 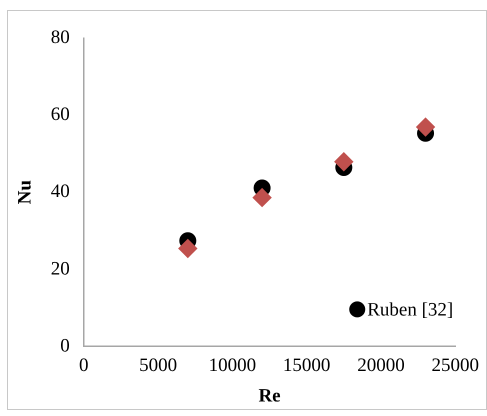 I want to click on legend-label: Ruben [32], so click(x=410, y=309).